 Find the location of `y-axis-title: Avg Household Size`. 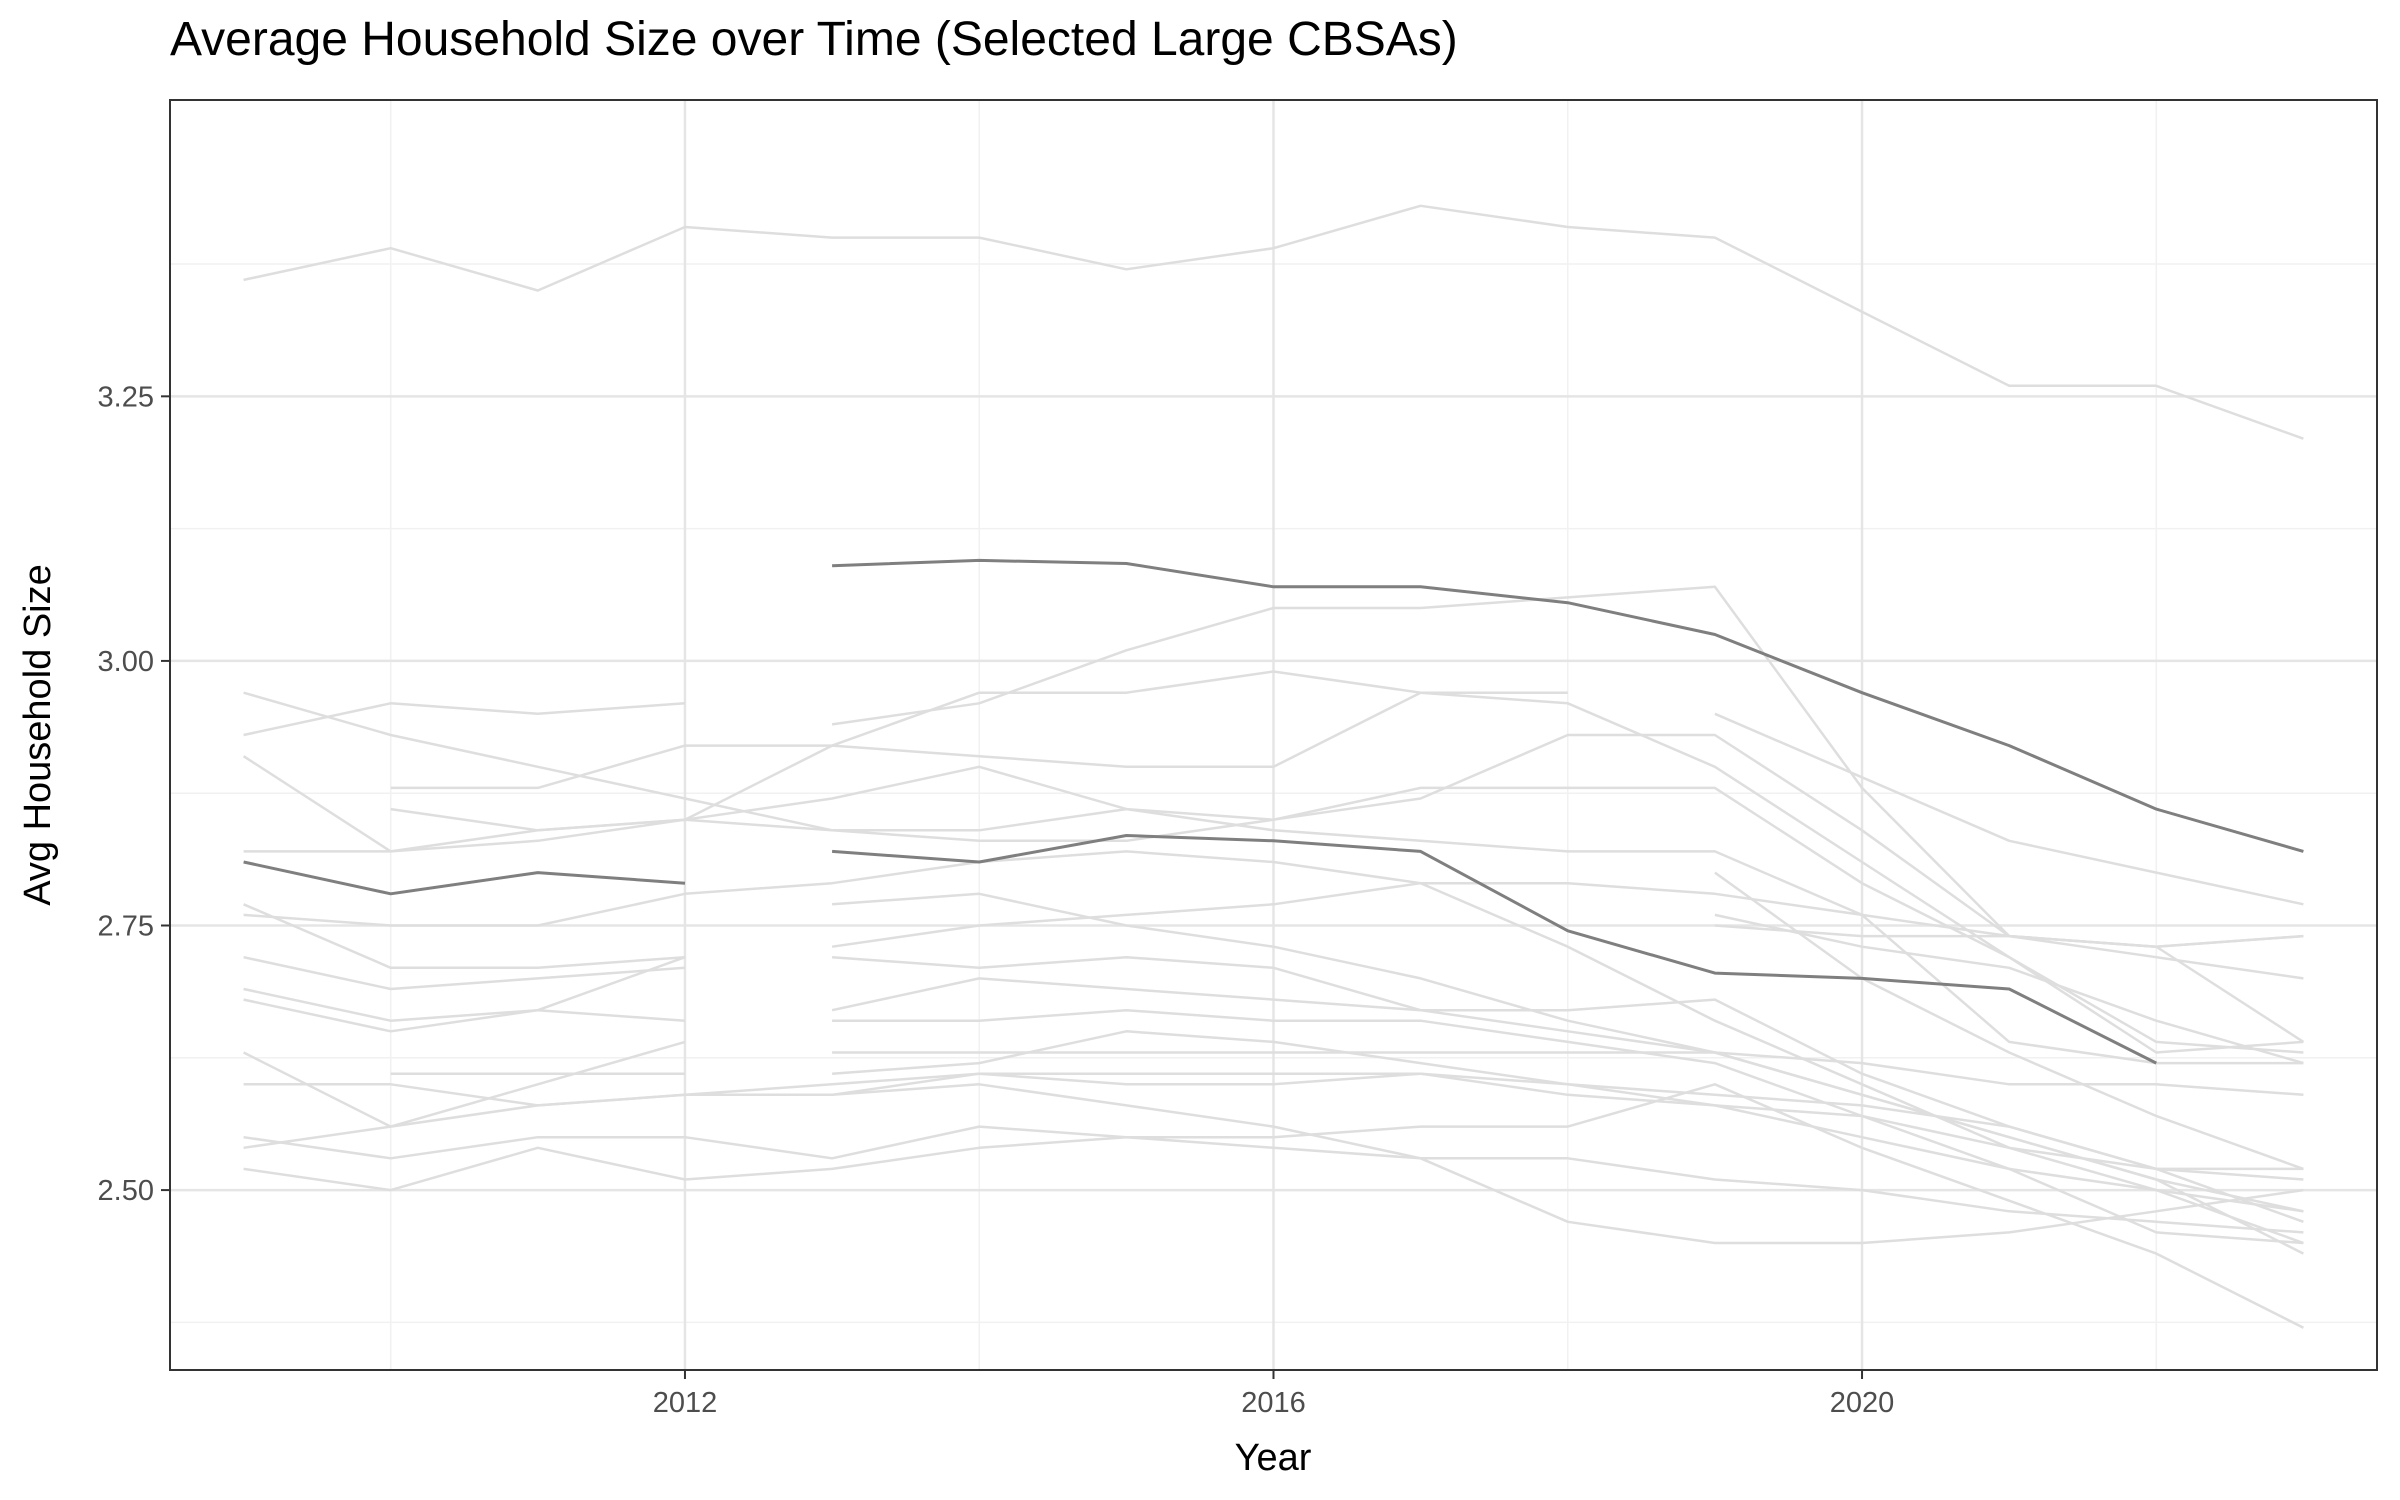

y-axis-title: Avg Household Size is located at coordinates (38, 735).